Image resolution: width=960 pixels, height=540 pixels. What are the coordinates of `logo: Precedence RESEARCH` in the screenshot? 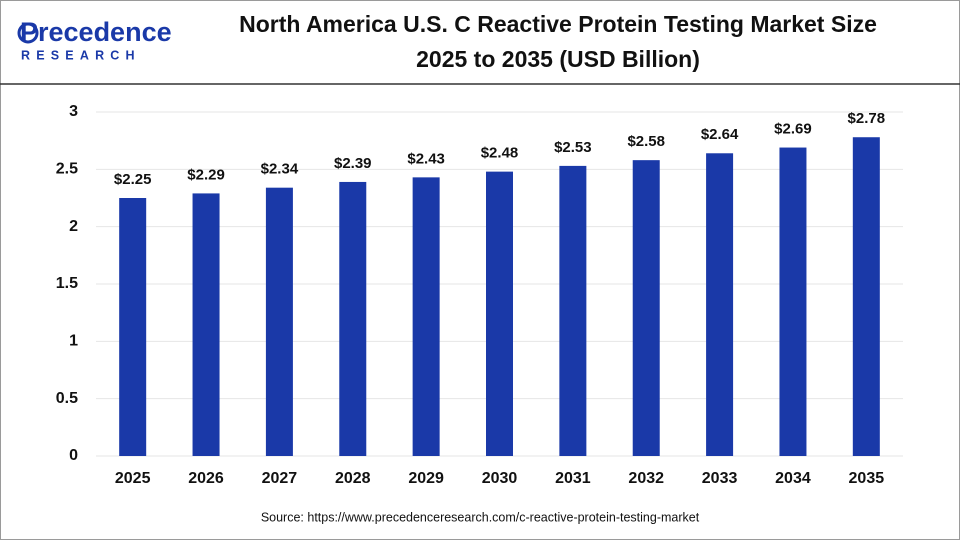 It's located at (94, 39).